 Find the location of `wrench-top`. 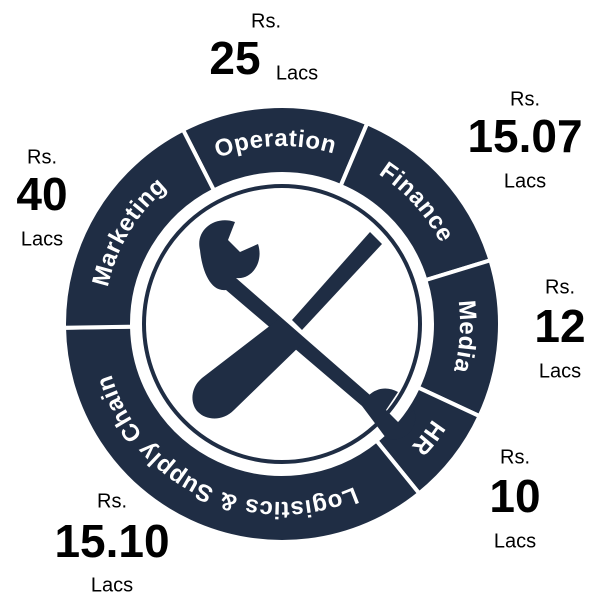

wrench-top is located at coordinates (286, 314).